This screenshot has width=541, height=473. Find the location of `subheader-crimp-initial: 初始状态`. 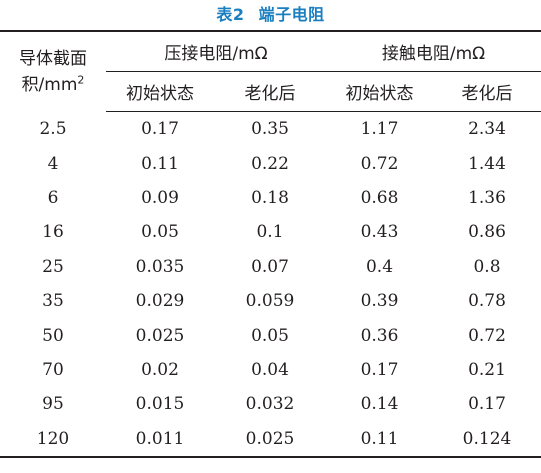

subheader-crimp-initial: 初始状态 is located at coordinates (160, 91).